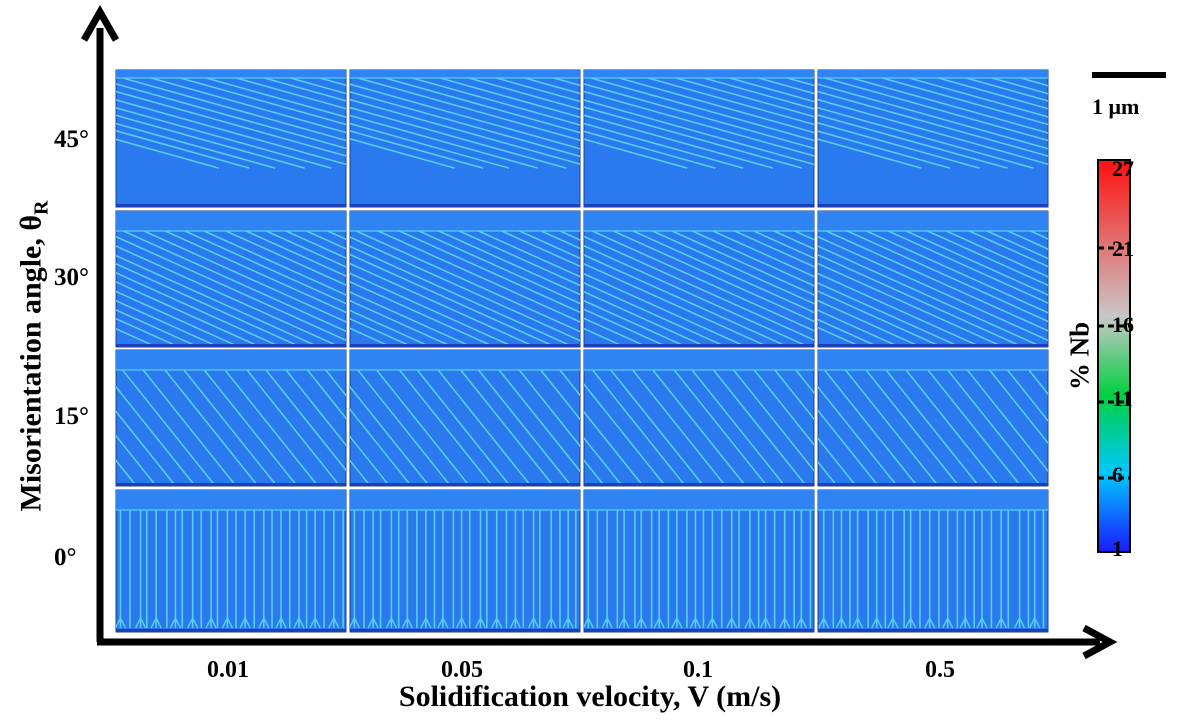 The height and width of the screenshot is (720, 1177). What do you see at coordinates (462, 670) in the screenshot?
I see `x-tick-0.05: 0.05` at bounding box center [462, 670].